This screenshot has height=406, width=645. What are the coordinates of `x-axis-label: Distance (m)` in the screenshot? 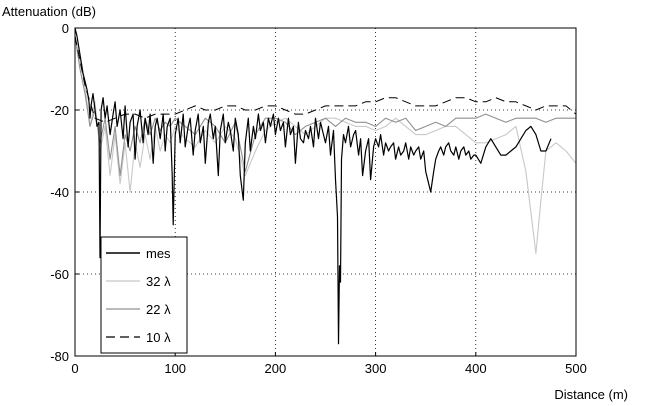 It's located at (591, 394).